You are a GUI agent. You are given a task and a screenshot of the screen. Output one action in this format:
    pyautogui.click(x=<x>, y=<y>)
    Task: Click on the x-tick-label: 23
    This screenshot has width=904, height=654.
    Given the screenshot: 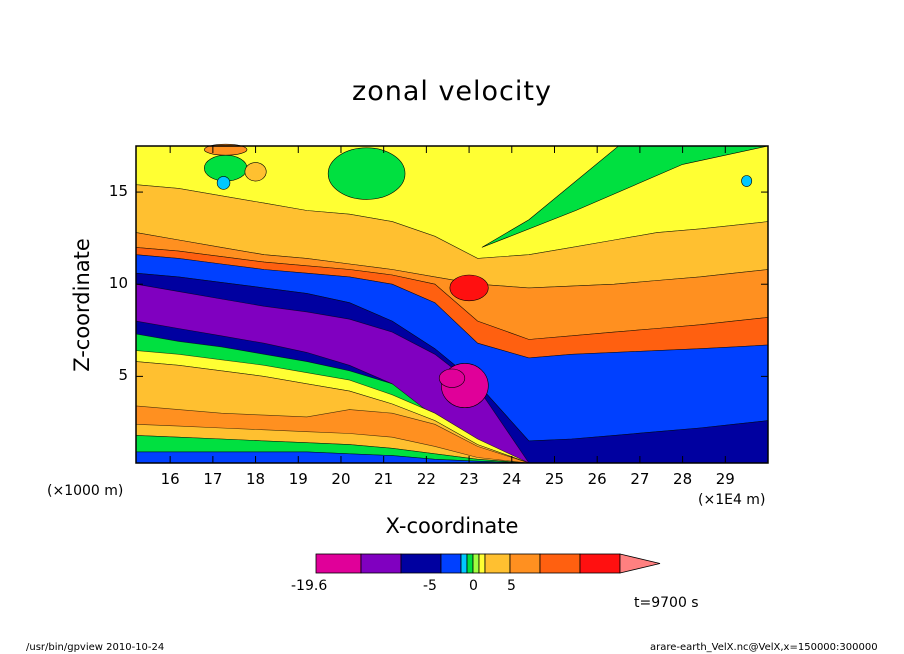 What is the action you would take?
    pyautogui.click(x=469, y=479)
    